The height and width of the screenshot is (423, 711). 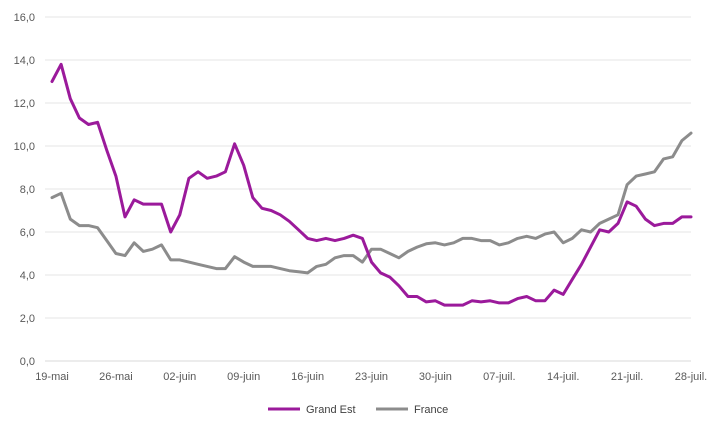 What do you see at coordinates (627, 377) in the screenshot?
I see `x-tick-label: 21-juil.` at bounding box center [627, 377].